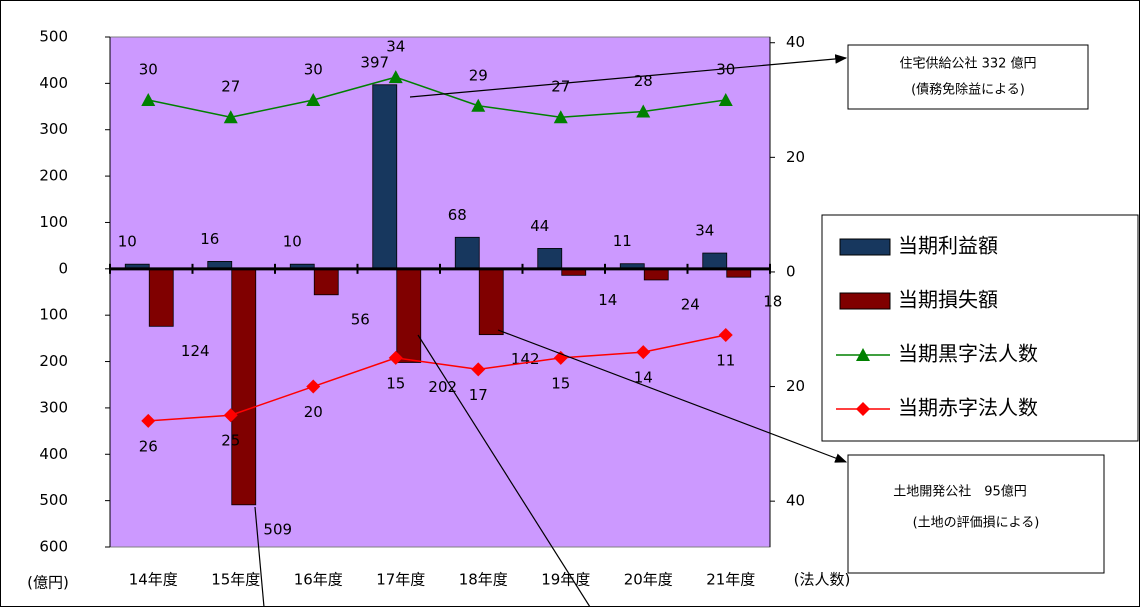 The width and height of the screenshot is (1140, 607). What do you see at coordinates (565, 580) in the screenshot?
I see `x-tick-label: 19年度` at bounding box center [565, 580].